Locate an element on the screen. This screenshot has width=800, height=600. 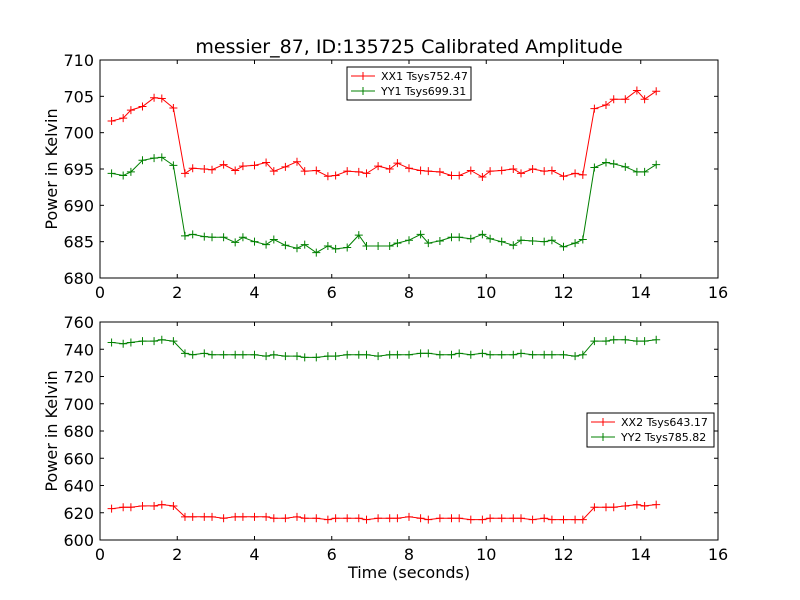
y-tick-label: 760 is located at coordinates (78, 322).